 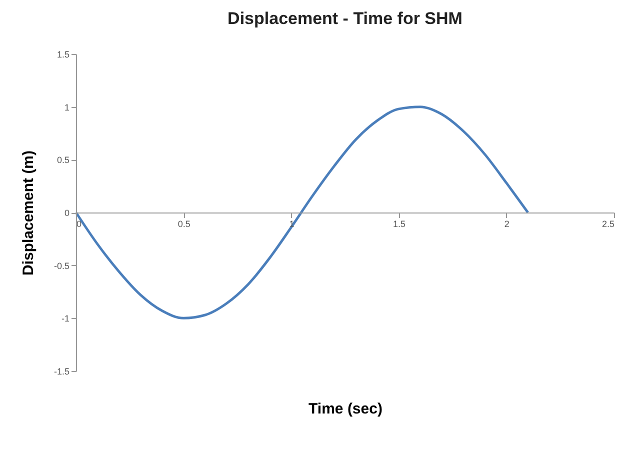 I want to click on y-tick-label: 1, so click(x=67, y=107).